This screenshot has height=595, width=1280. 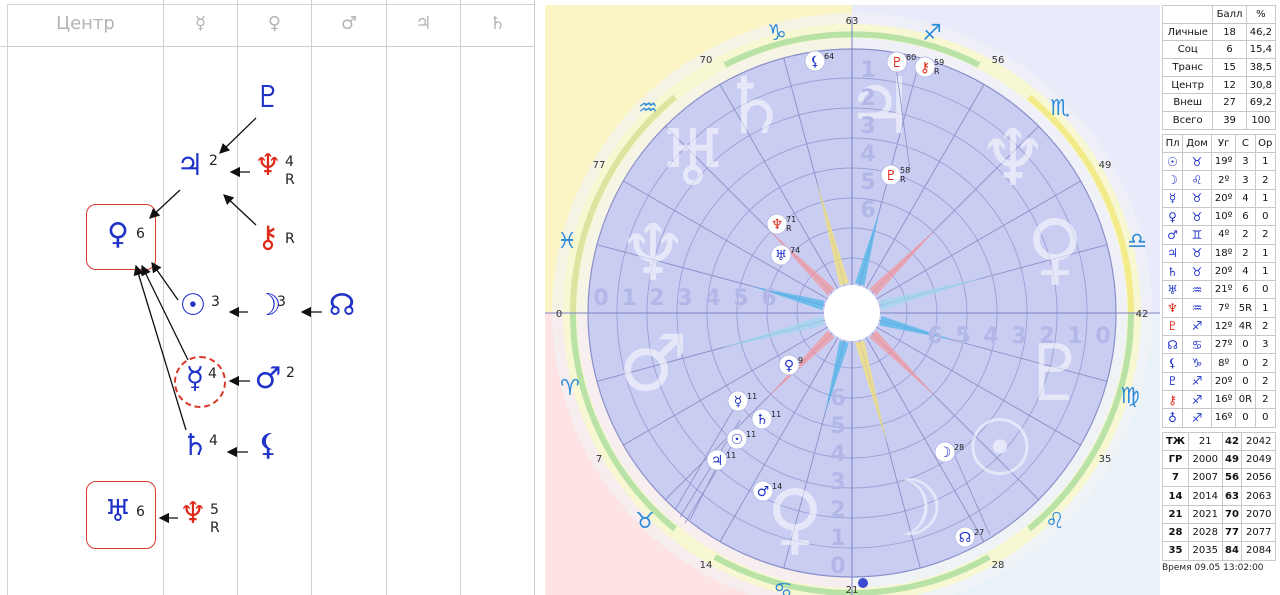 What do you see at coordinates (1219, 216) in the screenshot?
I see `planet-table-row: ♀ ♉ 10º 6 0` at bounding box center [1219, 216].